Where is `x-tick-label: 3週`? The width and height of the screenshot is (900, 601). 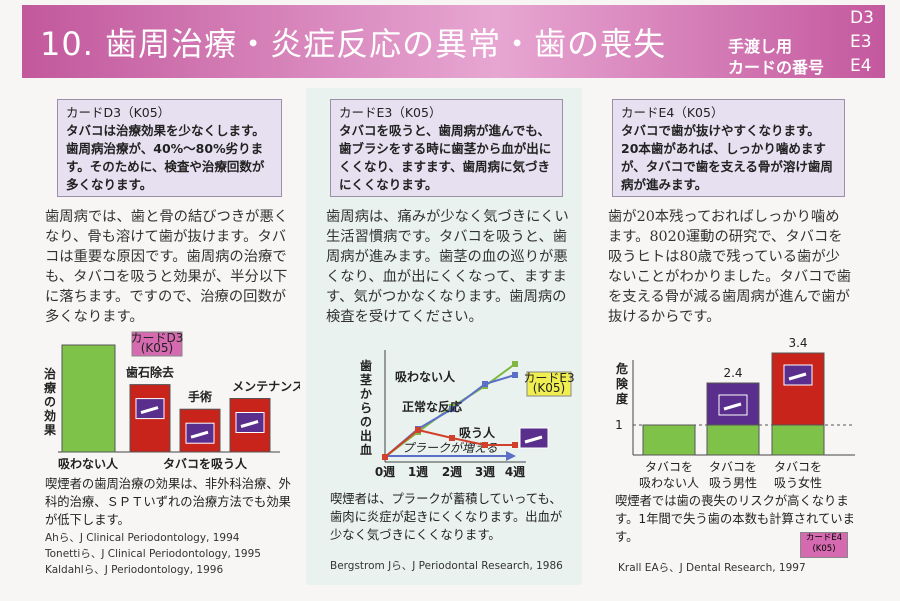 x-tick-label: 3週 is located at coordinates (485, 471).